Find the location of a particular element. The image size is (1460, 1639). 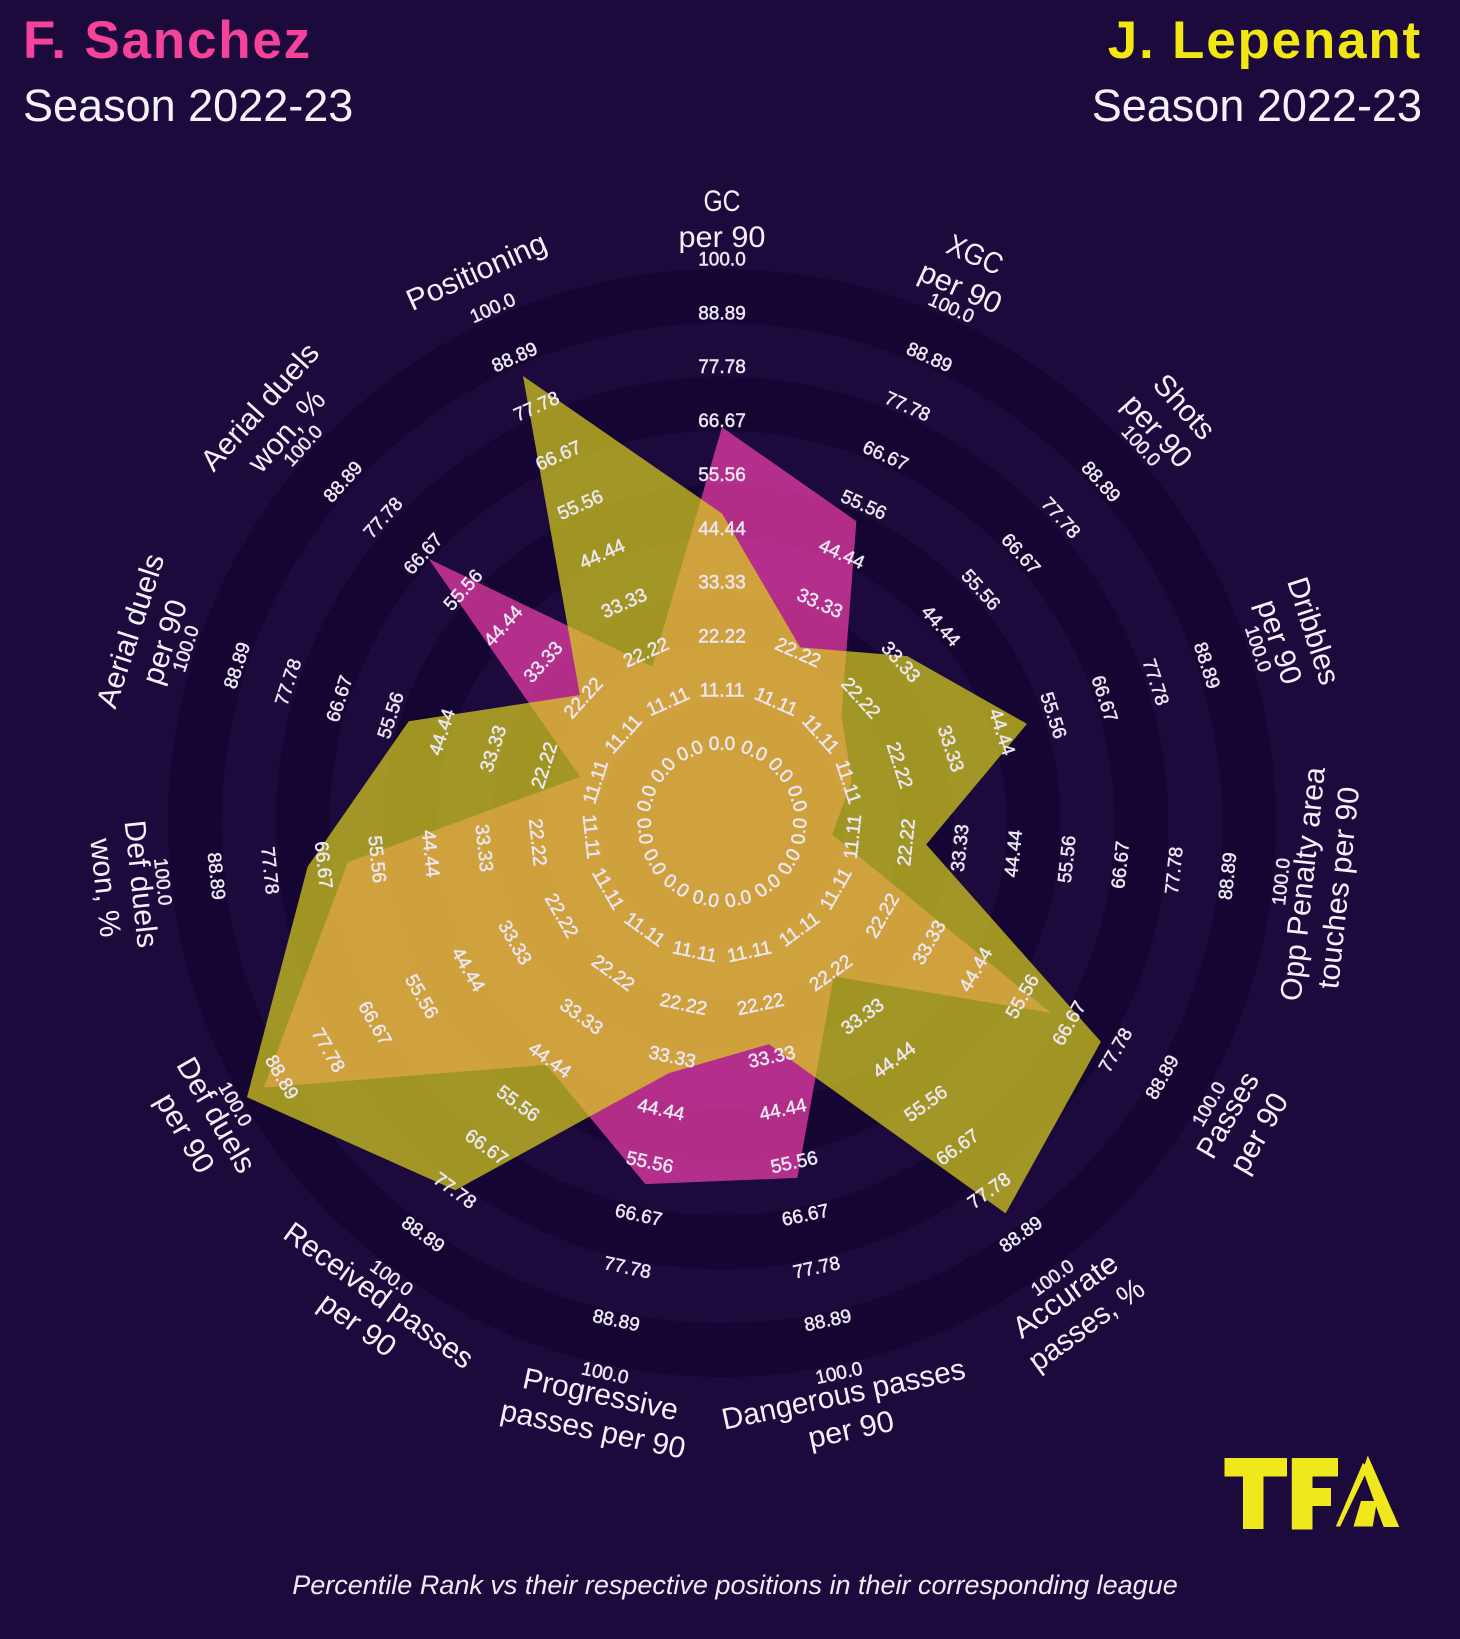

svg-text: F. Sanchez is located at coordinates (167, 40).